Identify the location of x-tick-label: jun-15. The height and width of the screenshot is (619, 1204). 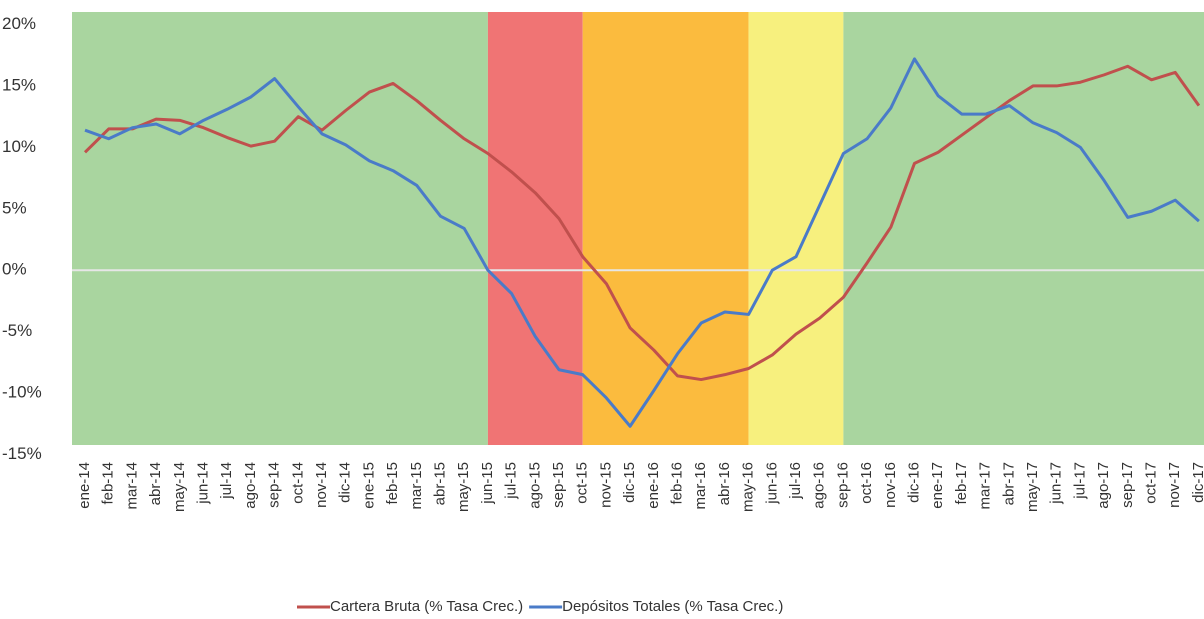
(487, 483).